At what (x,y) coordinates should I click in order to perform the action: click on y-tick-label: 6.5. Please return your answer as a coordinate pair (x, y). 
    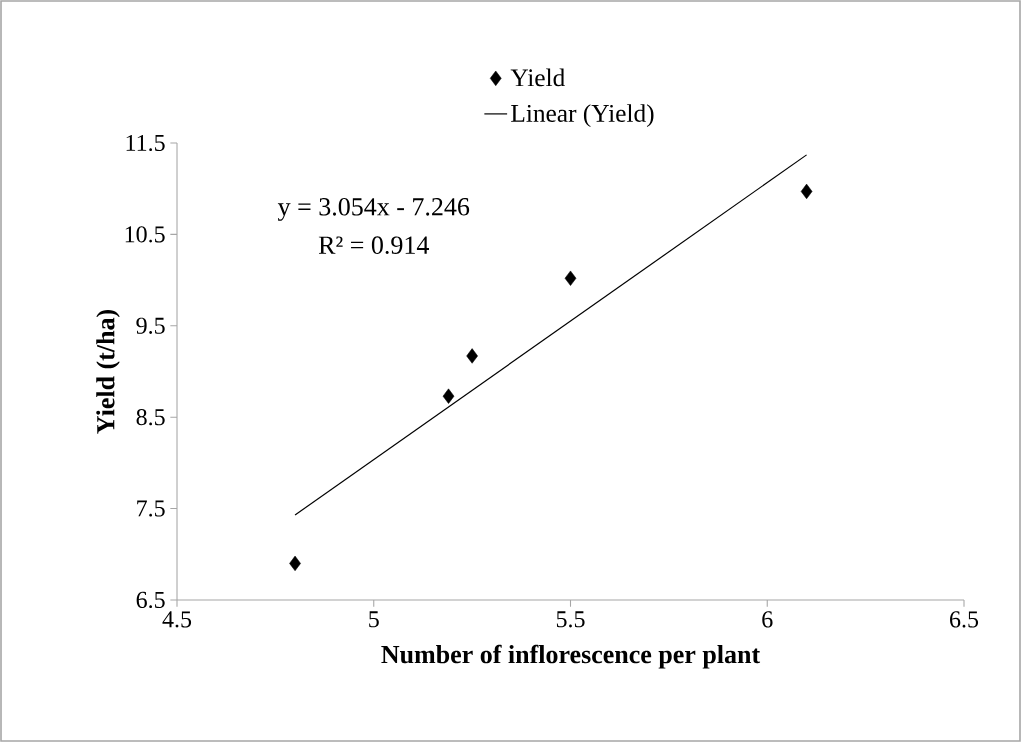
    Looking at the image, I should click on (150, 600).